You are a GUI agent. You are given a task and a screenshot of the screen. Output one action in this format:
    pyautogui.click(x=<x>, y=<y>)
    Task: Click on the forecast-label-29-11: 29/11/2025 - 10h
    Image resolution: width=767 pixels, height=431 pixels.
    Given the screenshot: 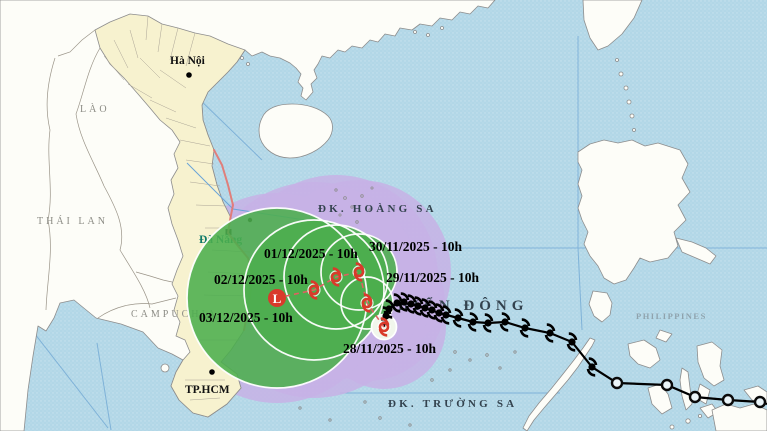 What is the action you would take?
    pyautogui.click(x=433, y=277)
    